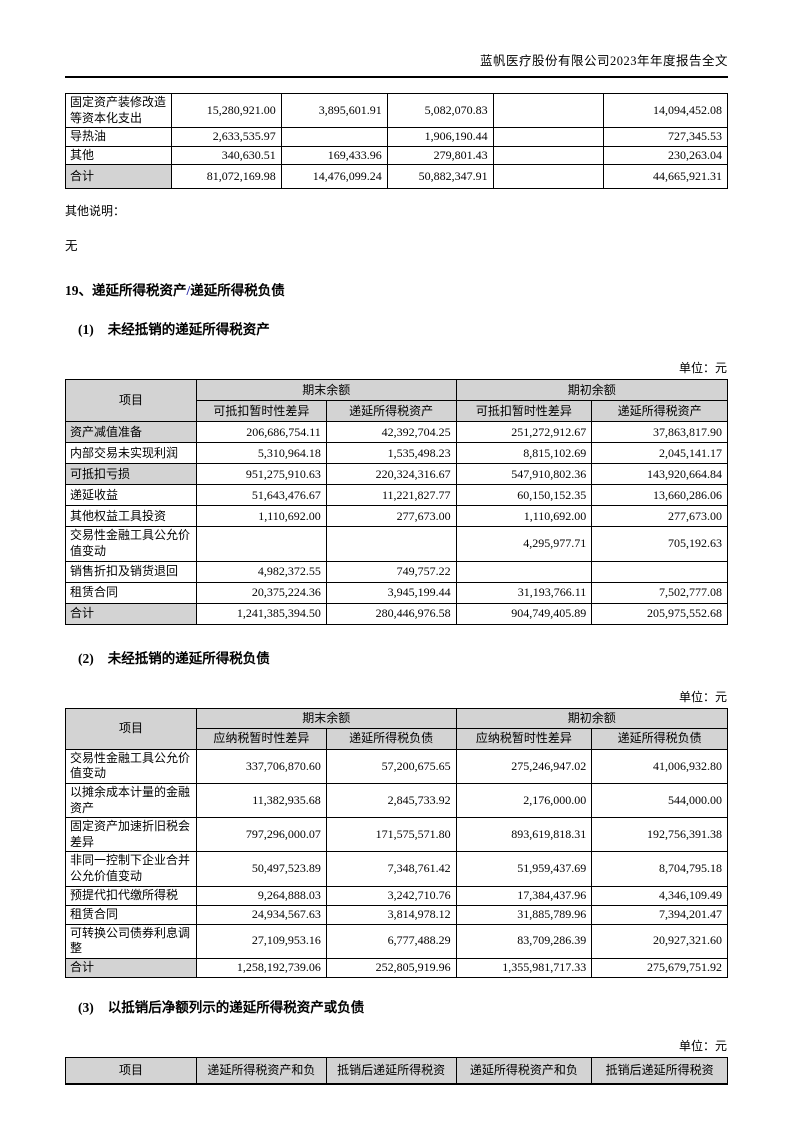 The image size is (793, 1122). Describe the element at coordinates (72, 291) in the screenshot. I see `section-19-number: 19` at that location.